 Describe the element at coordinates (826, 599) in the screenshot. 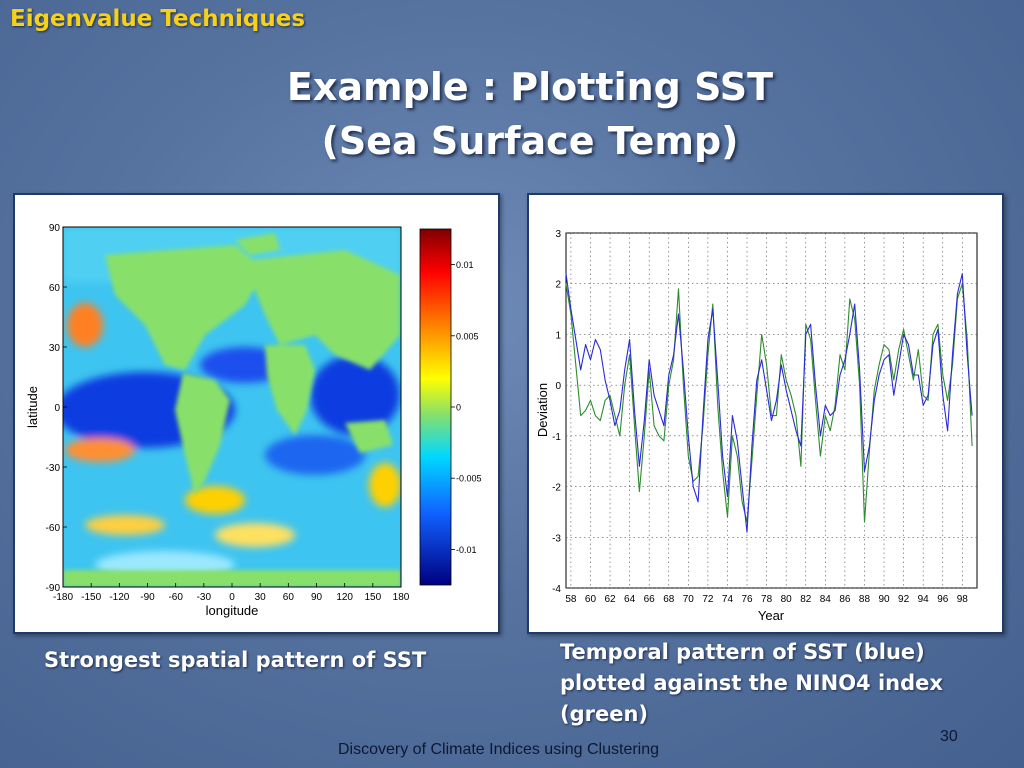

I see `ts-x-tick-label: 84` at that location.